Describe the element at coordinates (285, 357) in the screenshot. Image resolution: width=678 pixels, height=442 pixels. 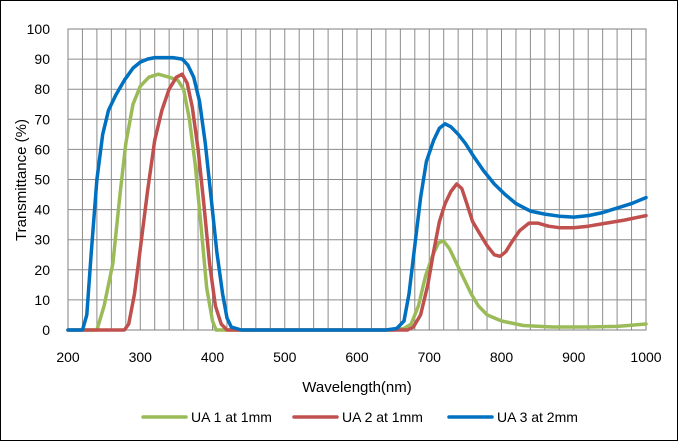
I see `x-tick-label: 500` at that location.